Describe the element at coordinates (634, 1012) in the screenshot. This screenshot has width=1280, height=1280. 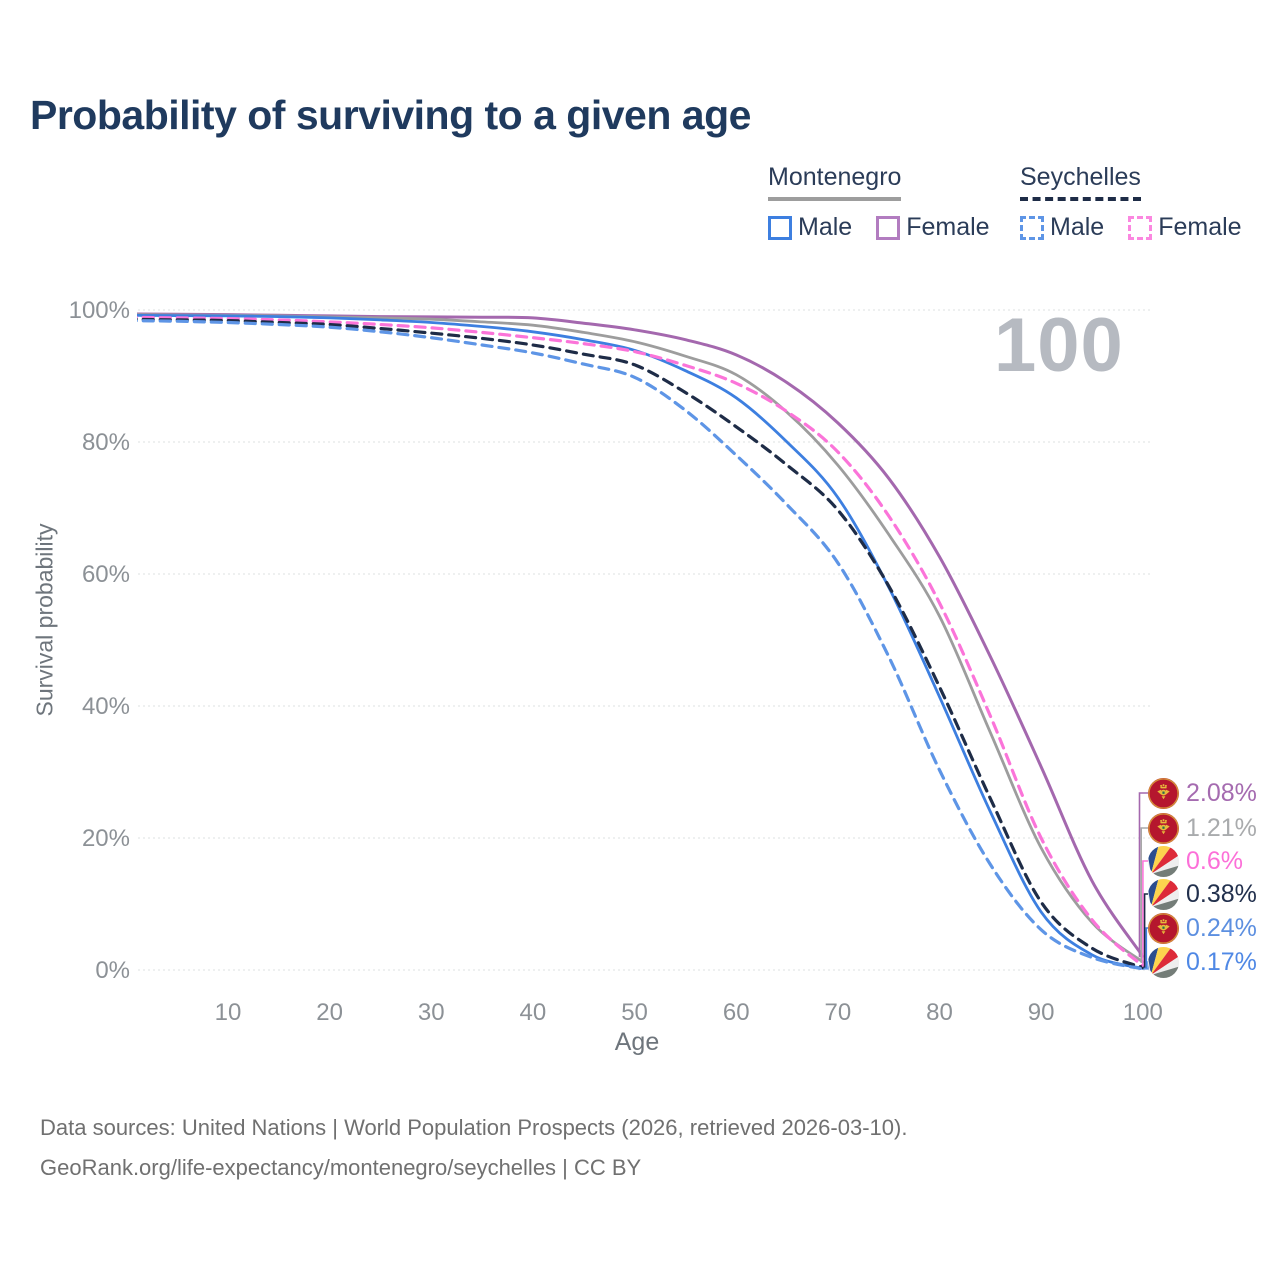
I see `x-tick-label: 50` at that location.